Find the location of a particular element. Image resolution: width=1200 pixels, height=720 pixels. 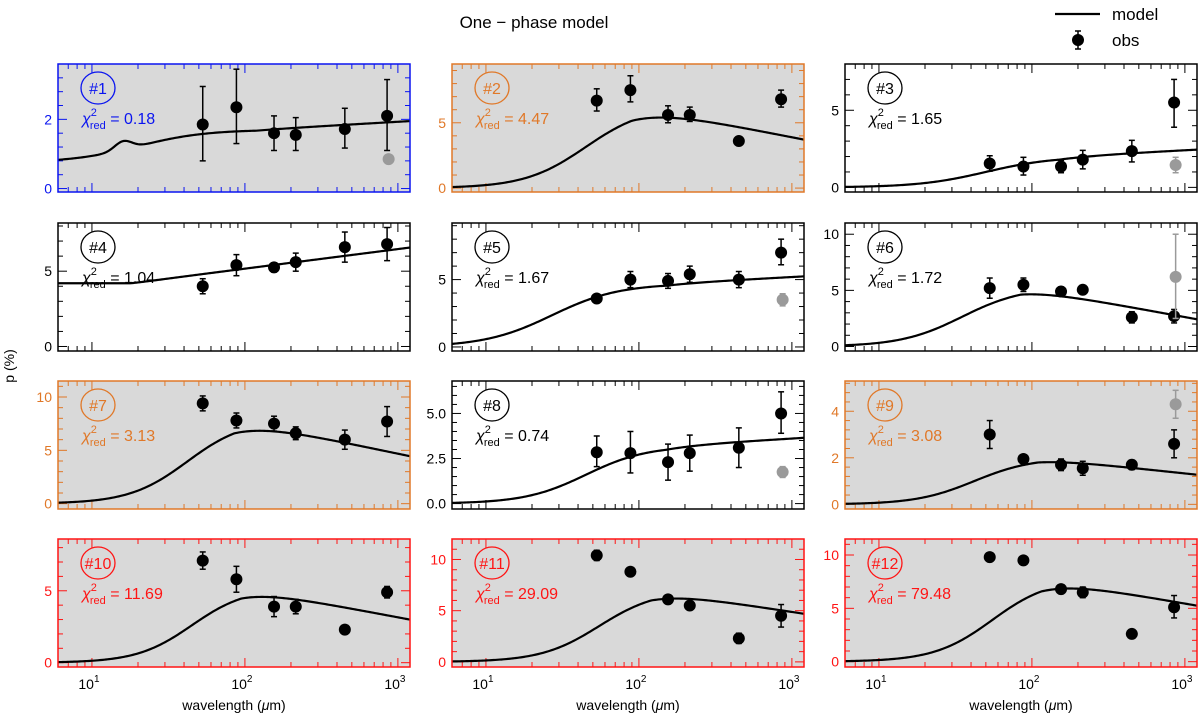

panel-label: #3 χ2 red = 1.65 is located at coordinates (904, 101).